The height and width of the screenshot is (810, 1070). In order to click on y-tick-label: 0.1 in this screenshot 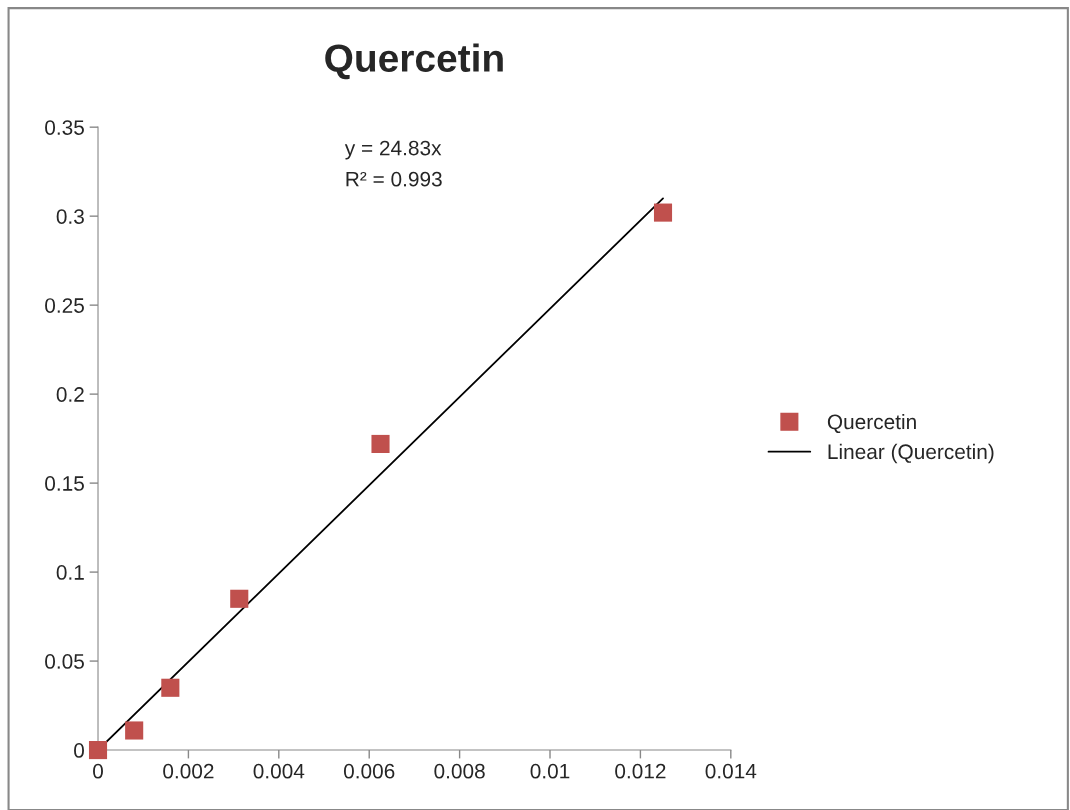, I will do `click(70, 572)`.